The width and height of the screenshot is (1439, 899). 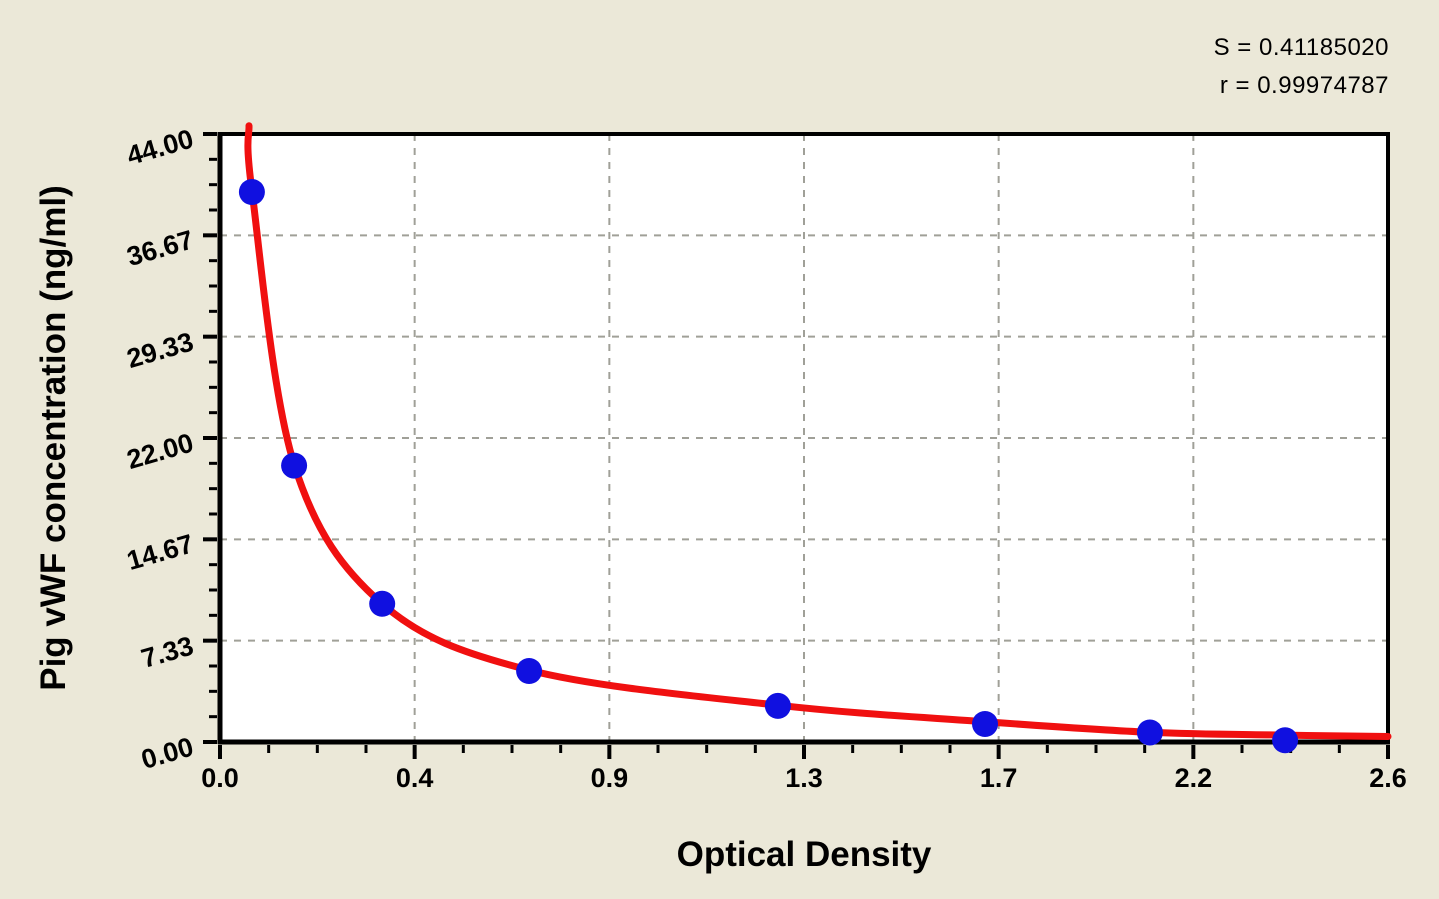 I want to click on x-tick-label: 0.0, so click(x=220, y=778).